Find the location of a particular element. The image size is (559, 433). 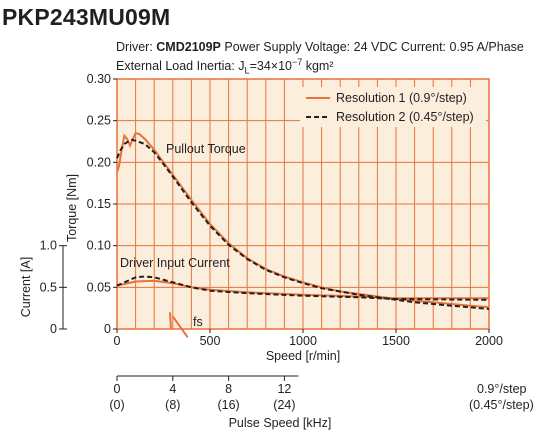

page-title: PKP243MU09M is located at coordinates (86, 17).